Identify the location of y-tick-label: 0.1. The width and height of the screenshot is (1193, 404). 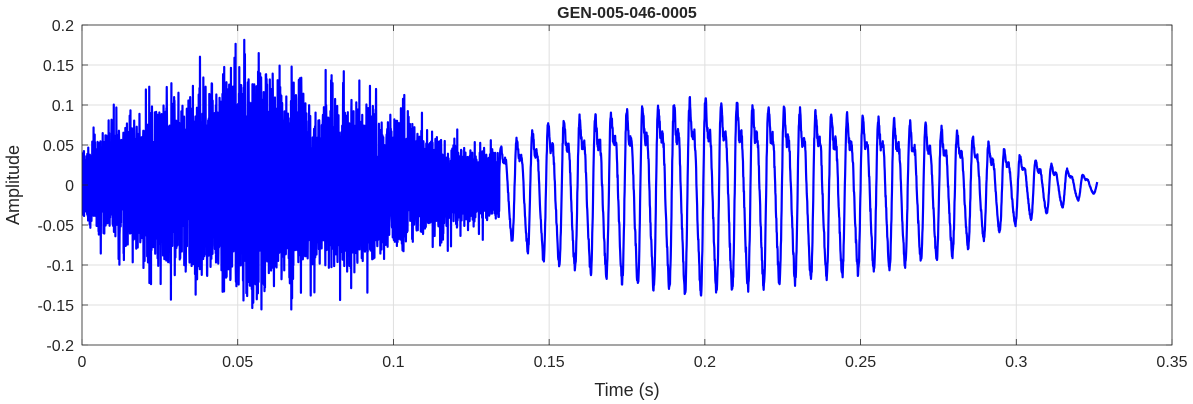
(63, 106).